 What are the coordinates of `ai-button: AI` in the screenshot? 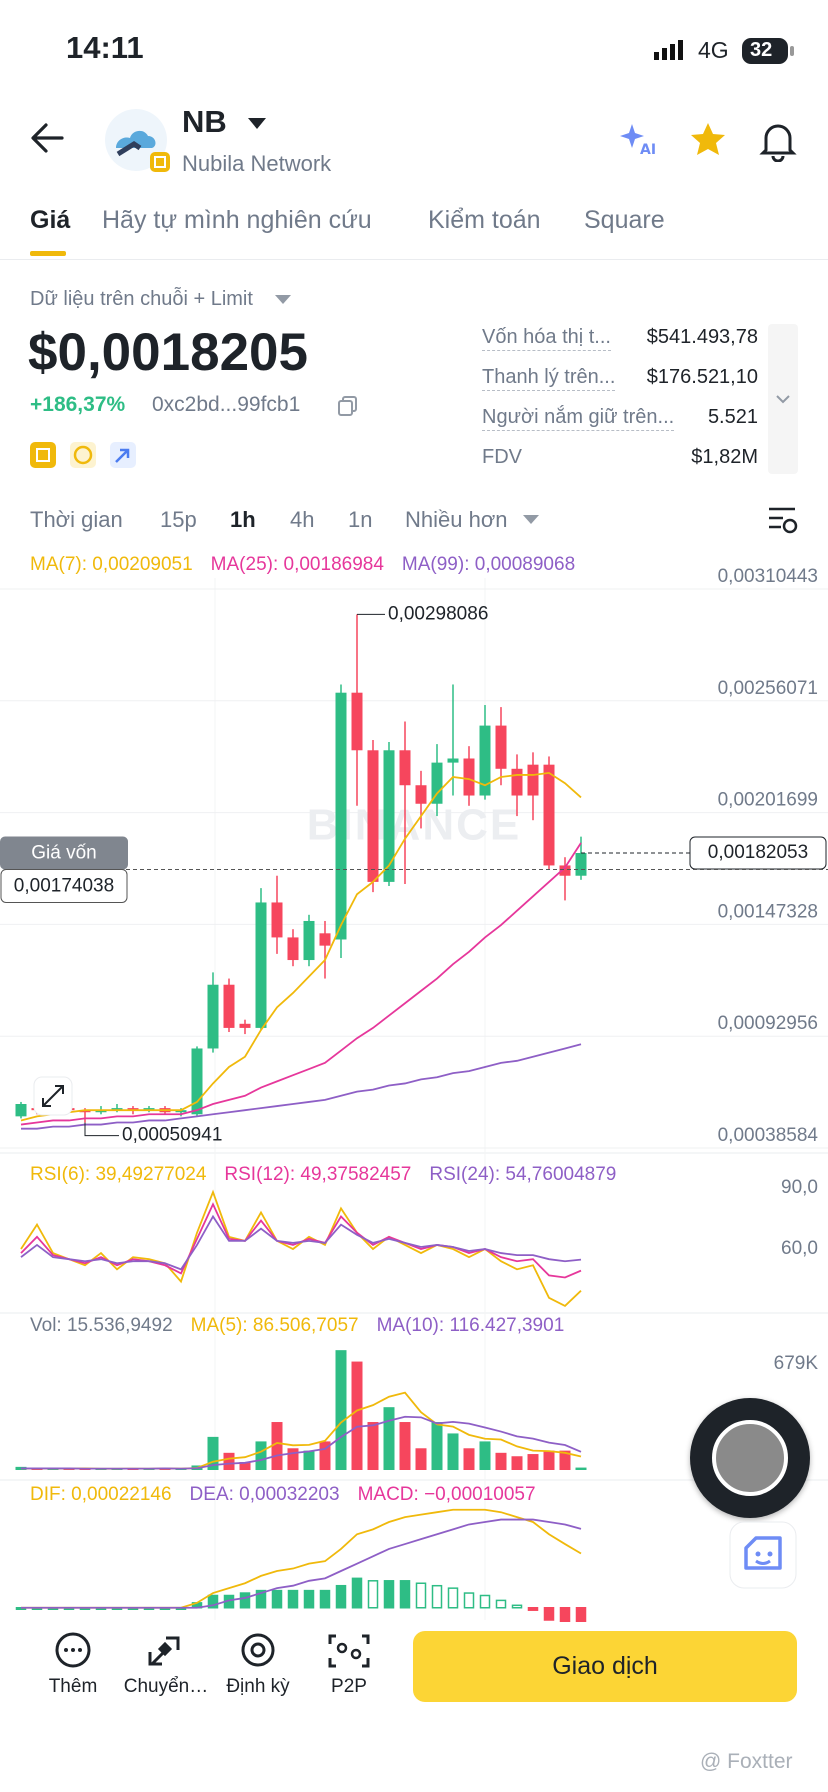 It's located at (640, 140).